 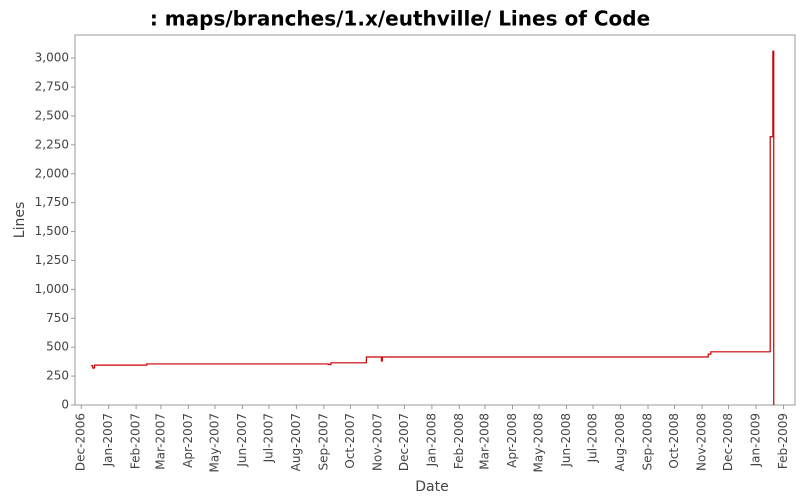 I want to click on x-tick-label: Sep-2008, so click(x=647, y=442).